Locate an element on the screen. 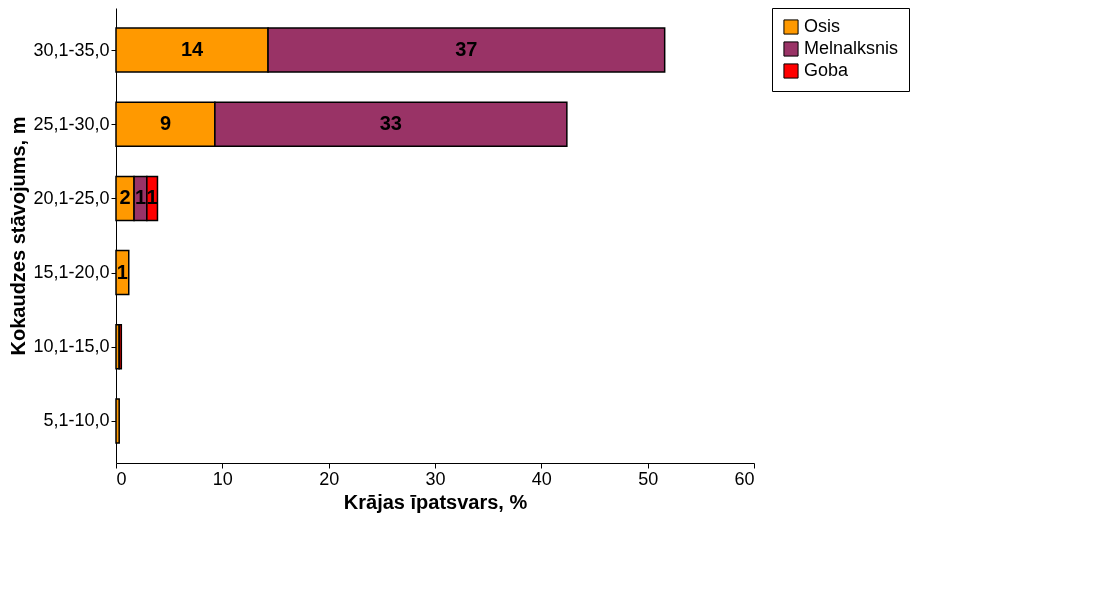 The width and height of the screenshot is (1108, 605). legend-label: Goba is located at coordinates (827, 70).